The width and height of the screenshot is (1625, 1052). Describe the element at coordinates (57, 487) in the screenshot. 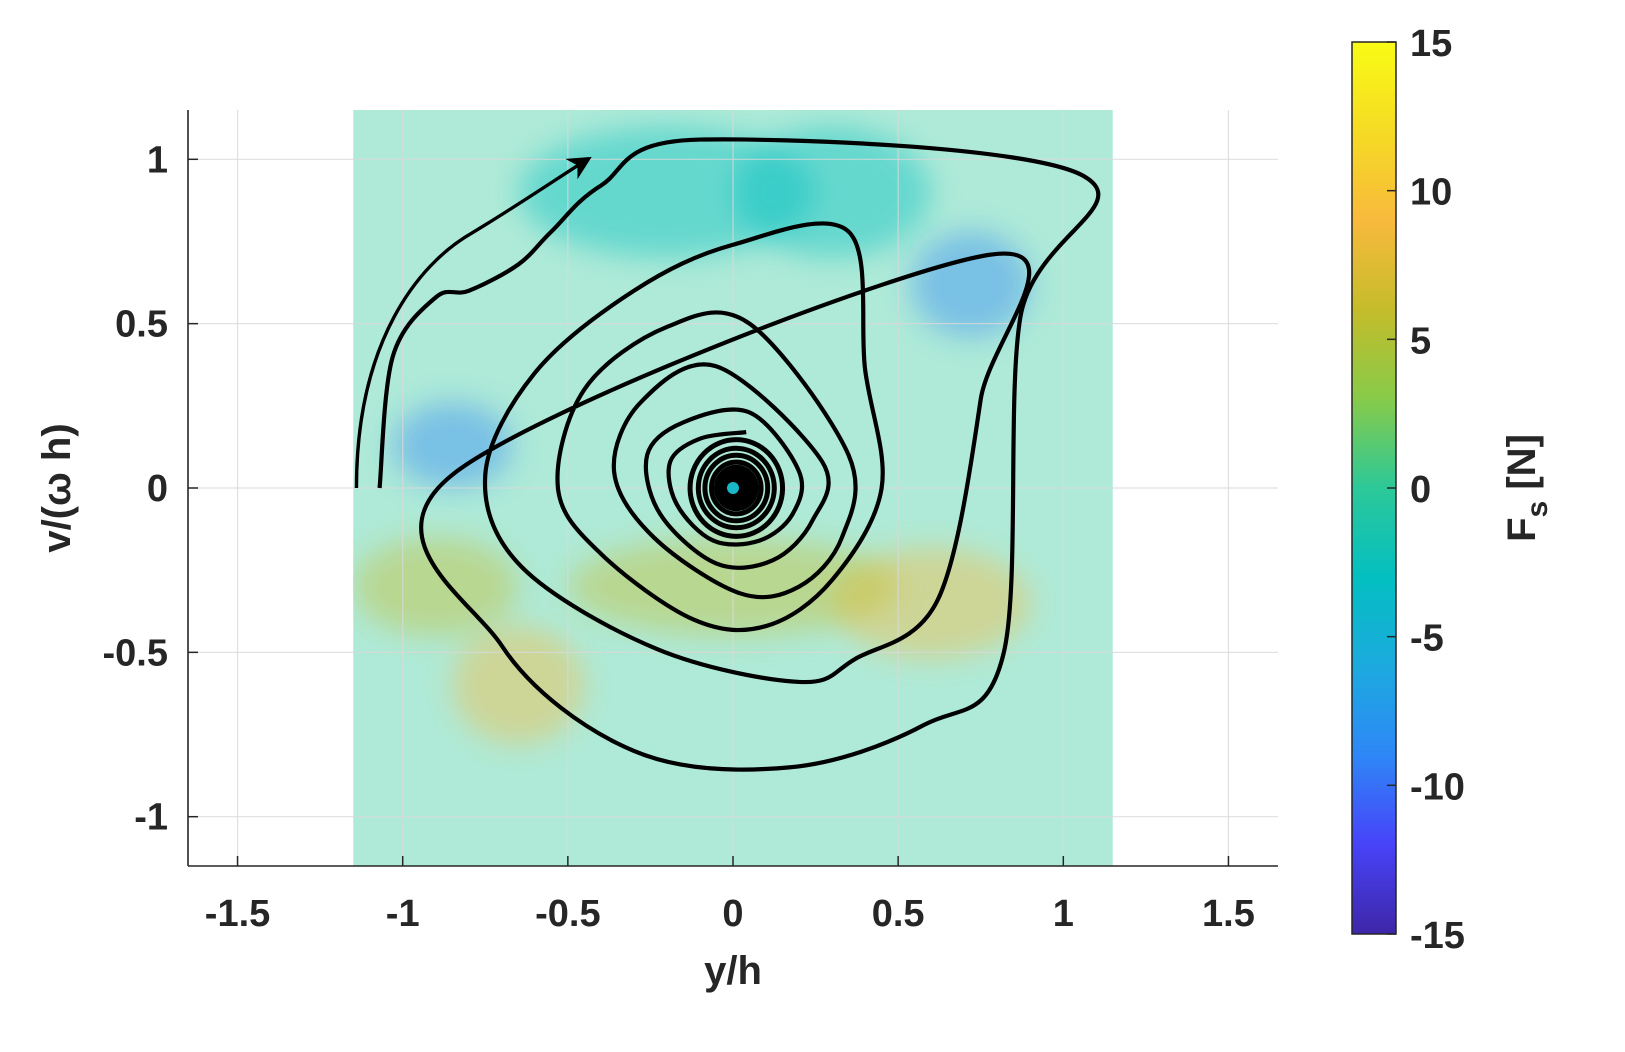

I see `y-axis-label: v/(ω h)` at that location.